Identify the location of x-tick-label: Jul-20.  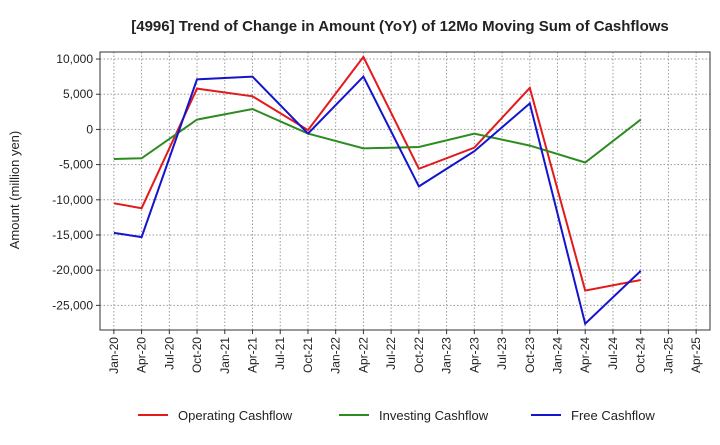
(169, 353).